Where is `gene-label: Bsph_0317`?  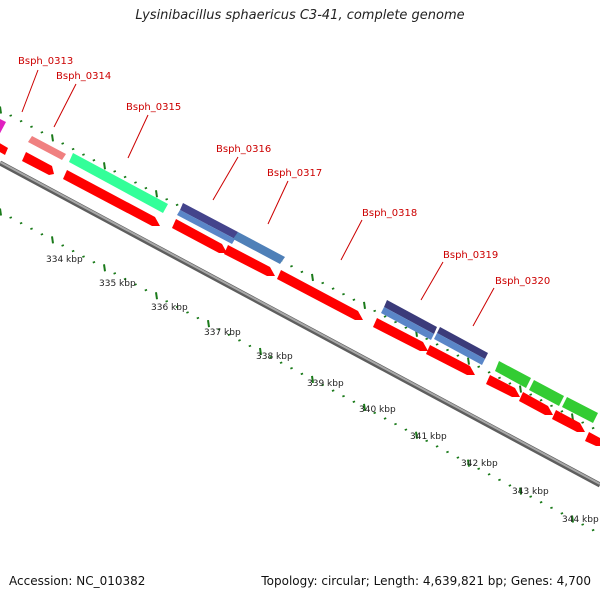 gene-label: Bsph_0317 is located at coordinates (294, 173).